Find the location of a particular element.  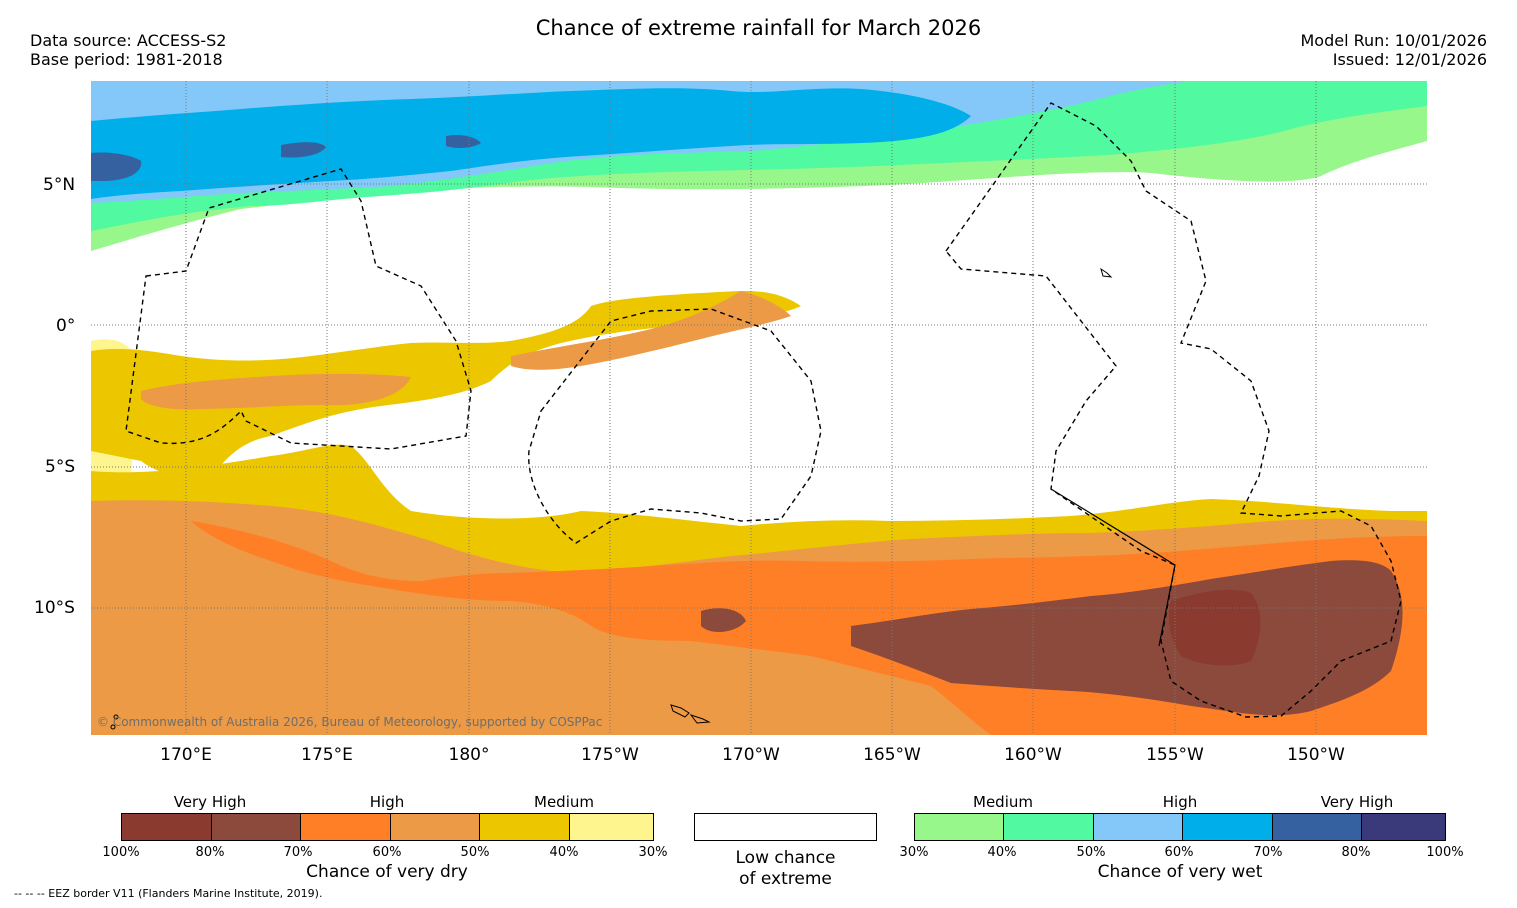

wet-tick-30: 30% is located at coordinates (914, 852).